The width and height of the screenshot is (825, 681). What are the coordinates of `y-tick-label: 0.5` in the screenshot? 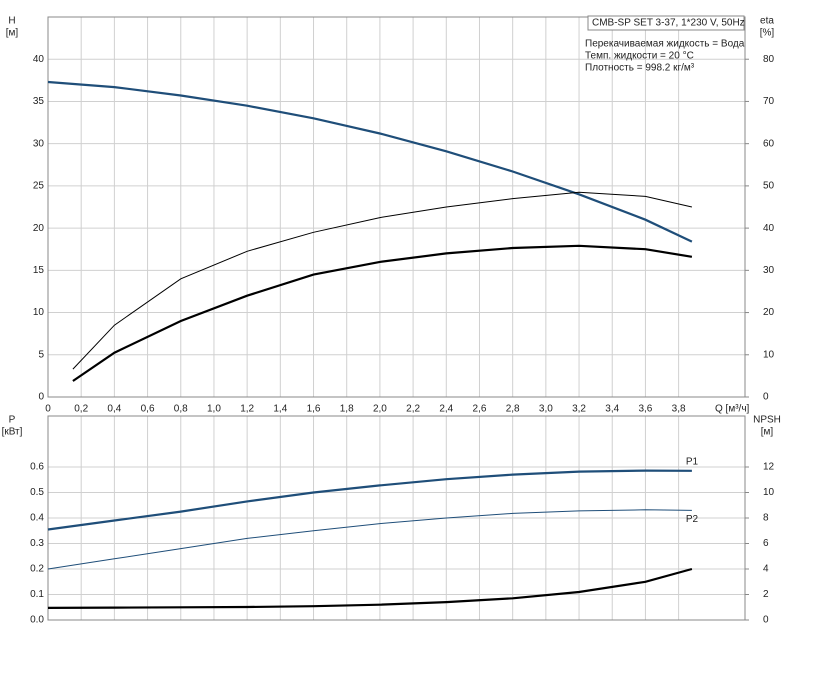 It's located at (37, 492).